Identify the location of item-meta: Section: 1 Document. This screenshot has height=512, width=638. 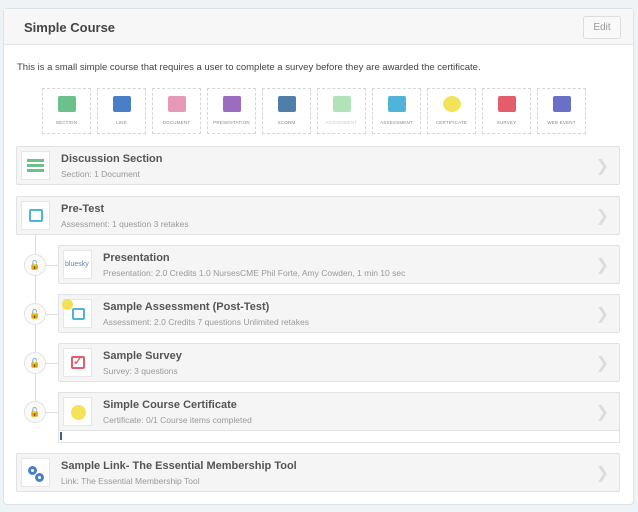
(100, 174).